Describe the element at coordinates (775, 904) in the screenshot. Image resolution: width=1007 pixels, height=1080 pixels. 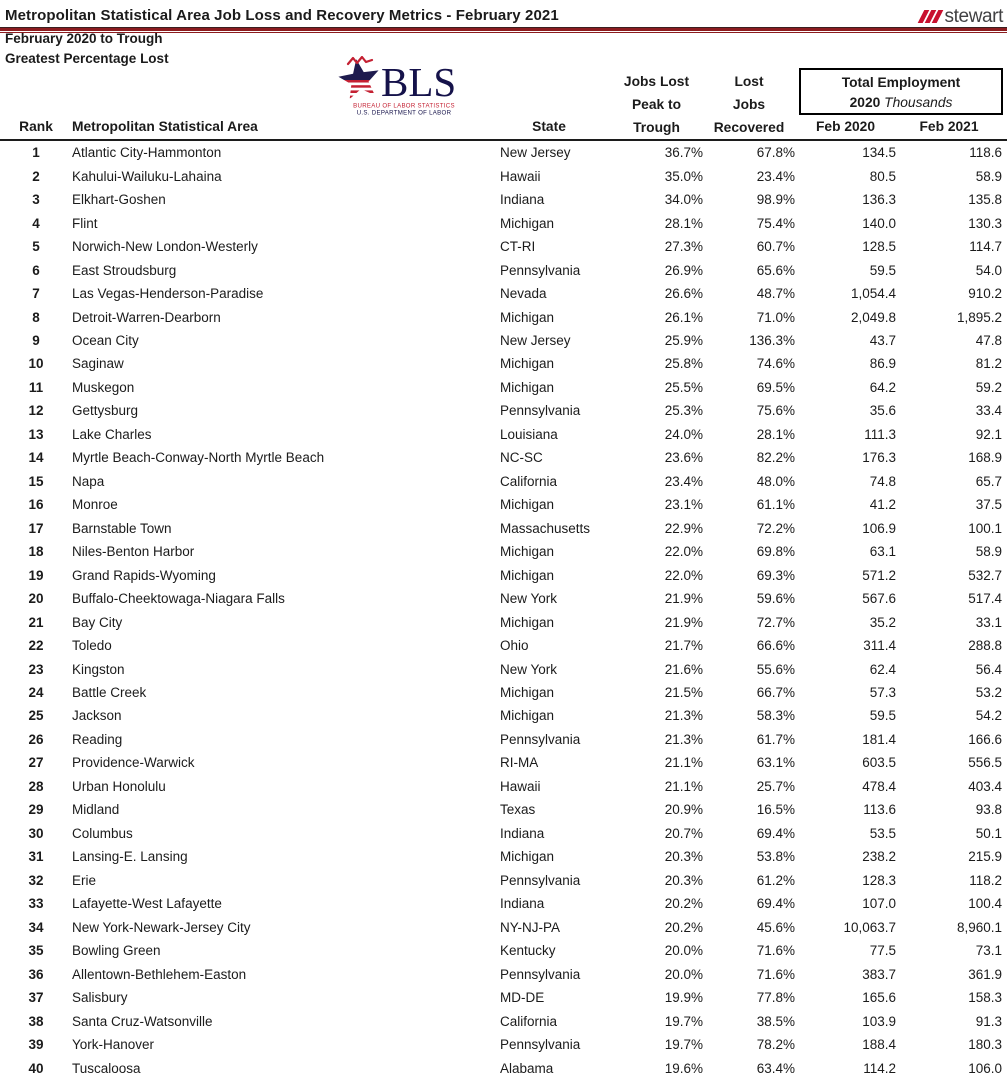
I see `cell-recovered: 69.4%` at that location.